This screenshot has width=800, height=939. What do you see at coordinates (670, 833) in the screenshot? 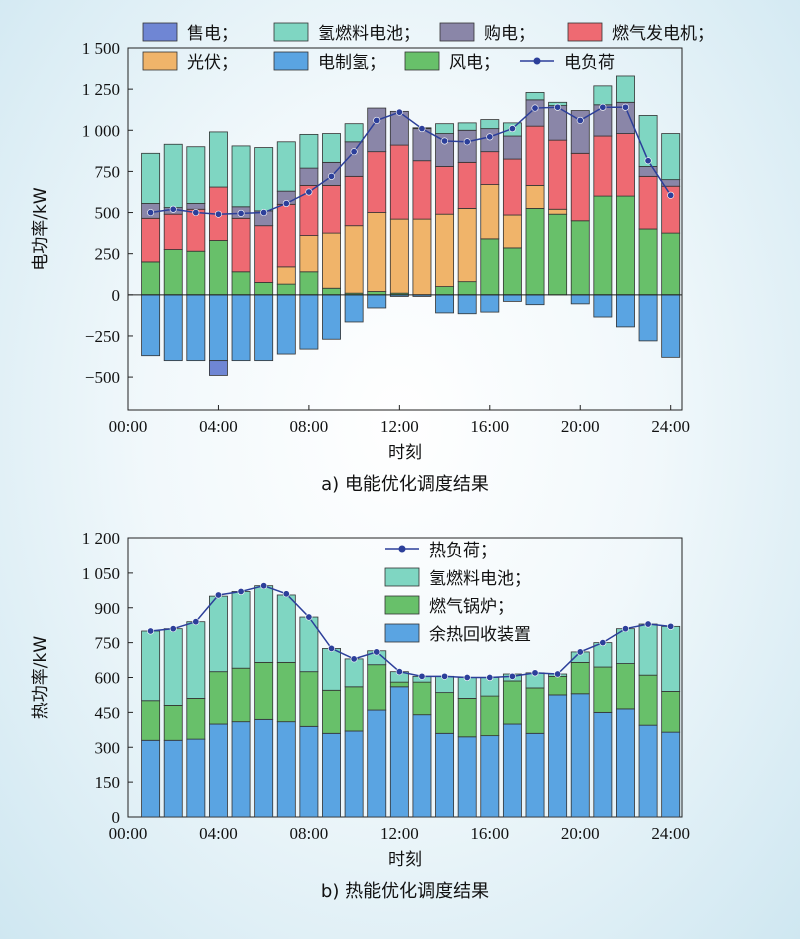
I see `x-tick-label: 24:00` at bounding box center [670, 833].